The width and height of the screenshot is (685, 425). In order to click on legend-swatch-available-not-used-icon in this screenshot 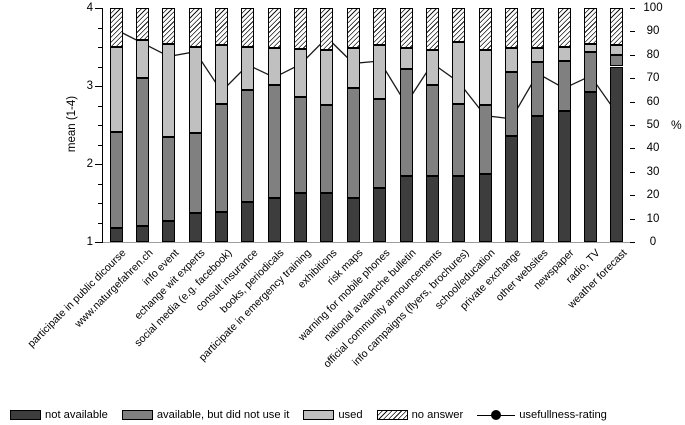, I will do `click(137, 415)`.